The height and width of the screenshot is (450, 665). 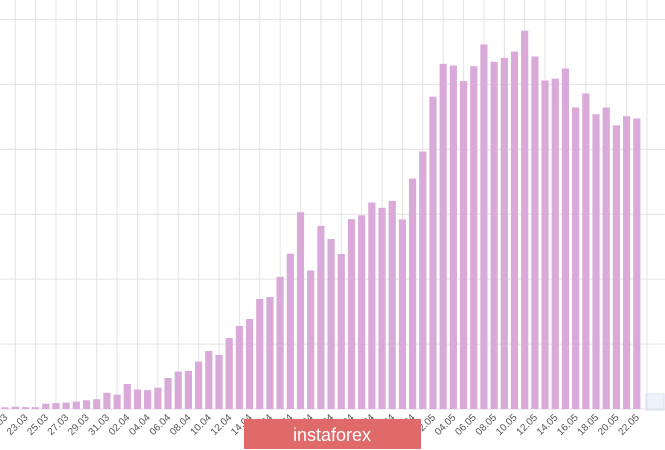 What do you see at coordinates (629, 425) in the screenshot?
I see `x-tick-label: 22.05` at bounding box center [629, 425].